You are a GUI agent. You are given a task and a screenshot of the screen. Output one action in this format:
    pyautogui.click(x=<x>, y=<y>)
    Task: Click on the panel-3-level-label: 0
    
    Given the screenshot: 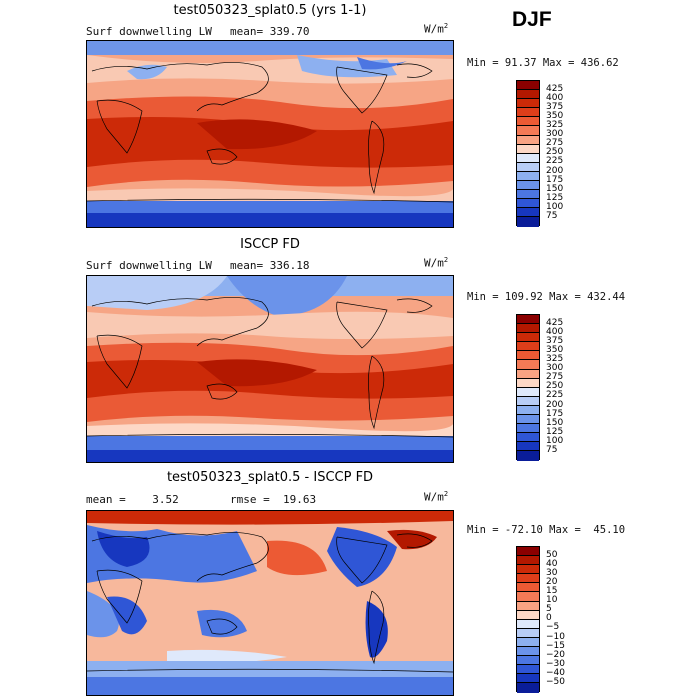 What is the action you would take?
    pyautogui.click(x=549, y=618)
    